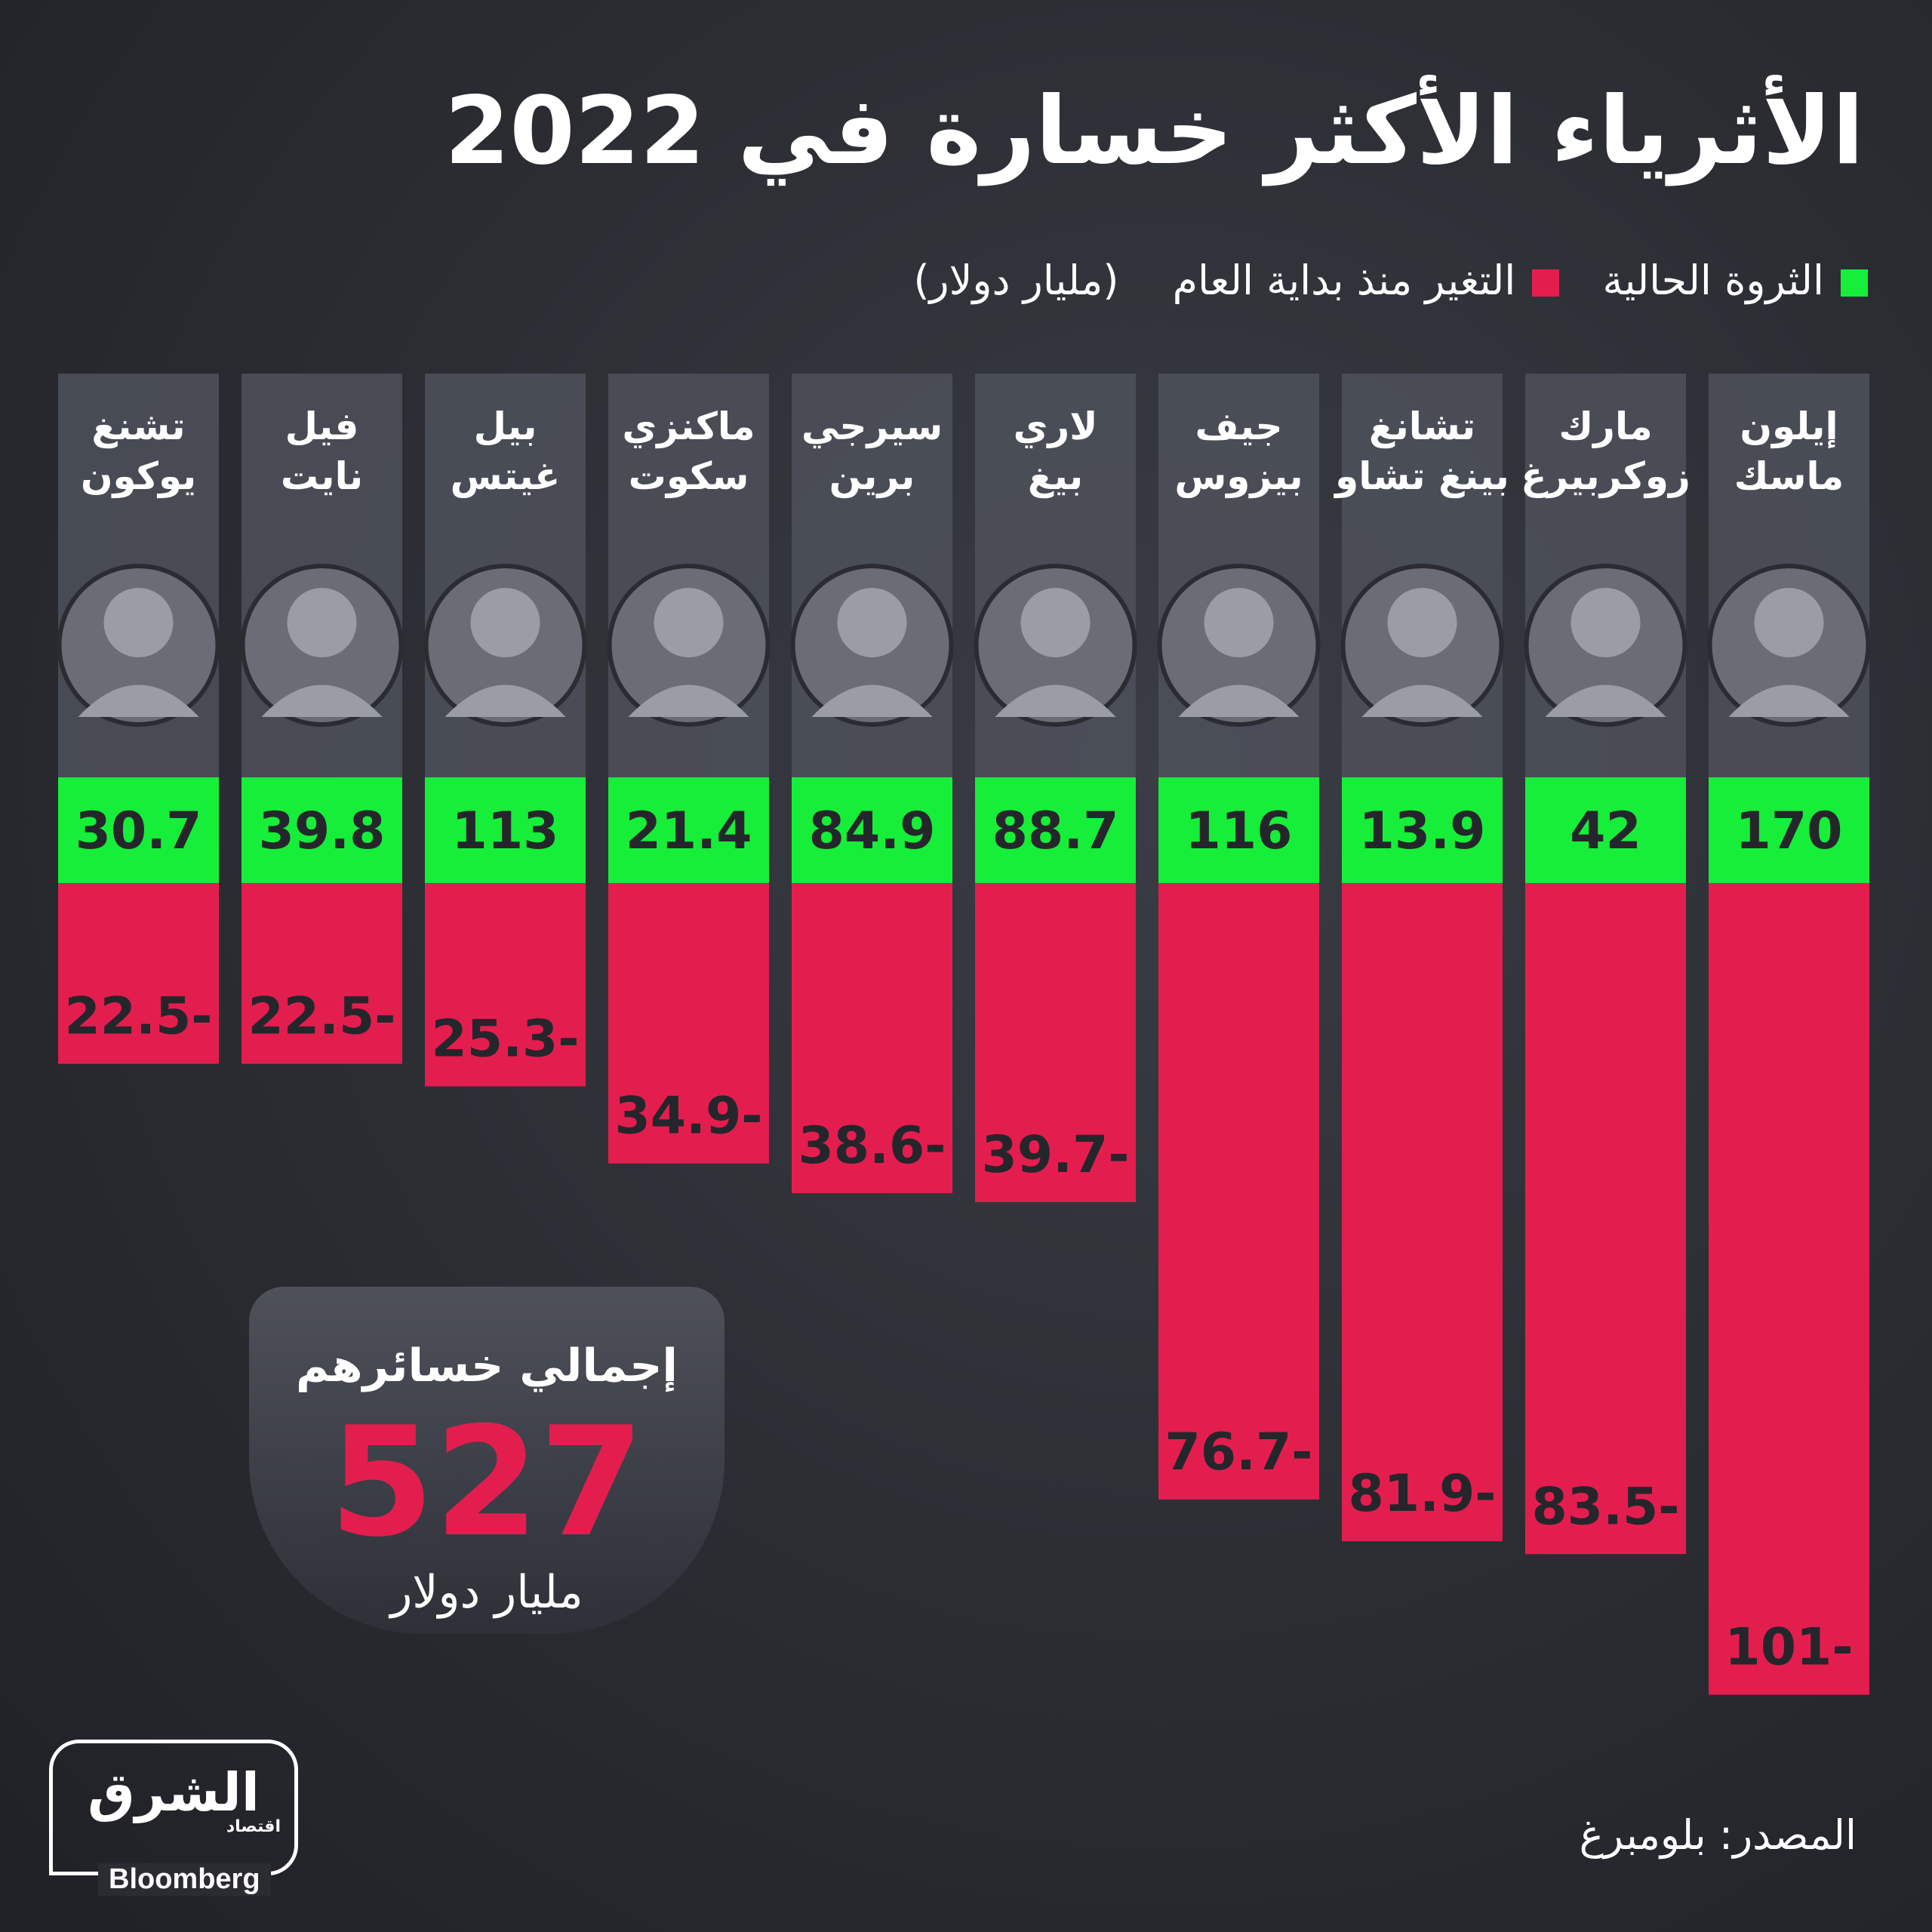 This screenshot has width=1932, height=1932. What do you see at coordinates (1789, 476) in the screenshot?
I see `person-name: ماسك` at bounding box center [1789, 476].